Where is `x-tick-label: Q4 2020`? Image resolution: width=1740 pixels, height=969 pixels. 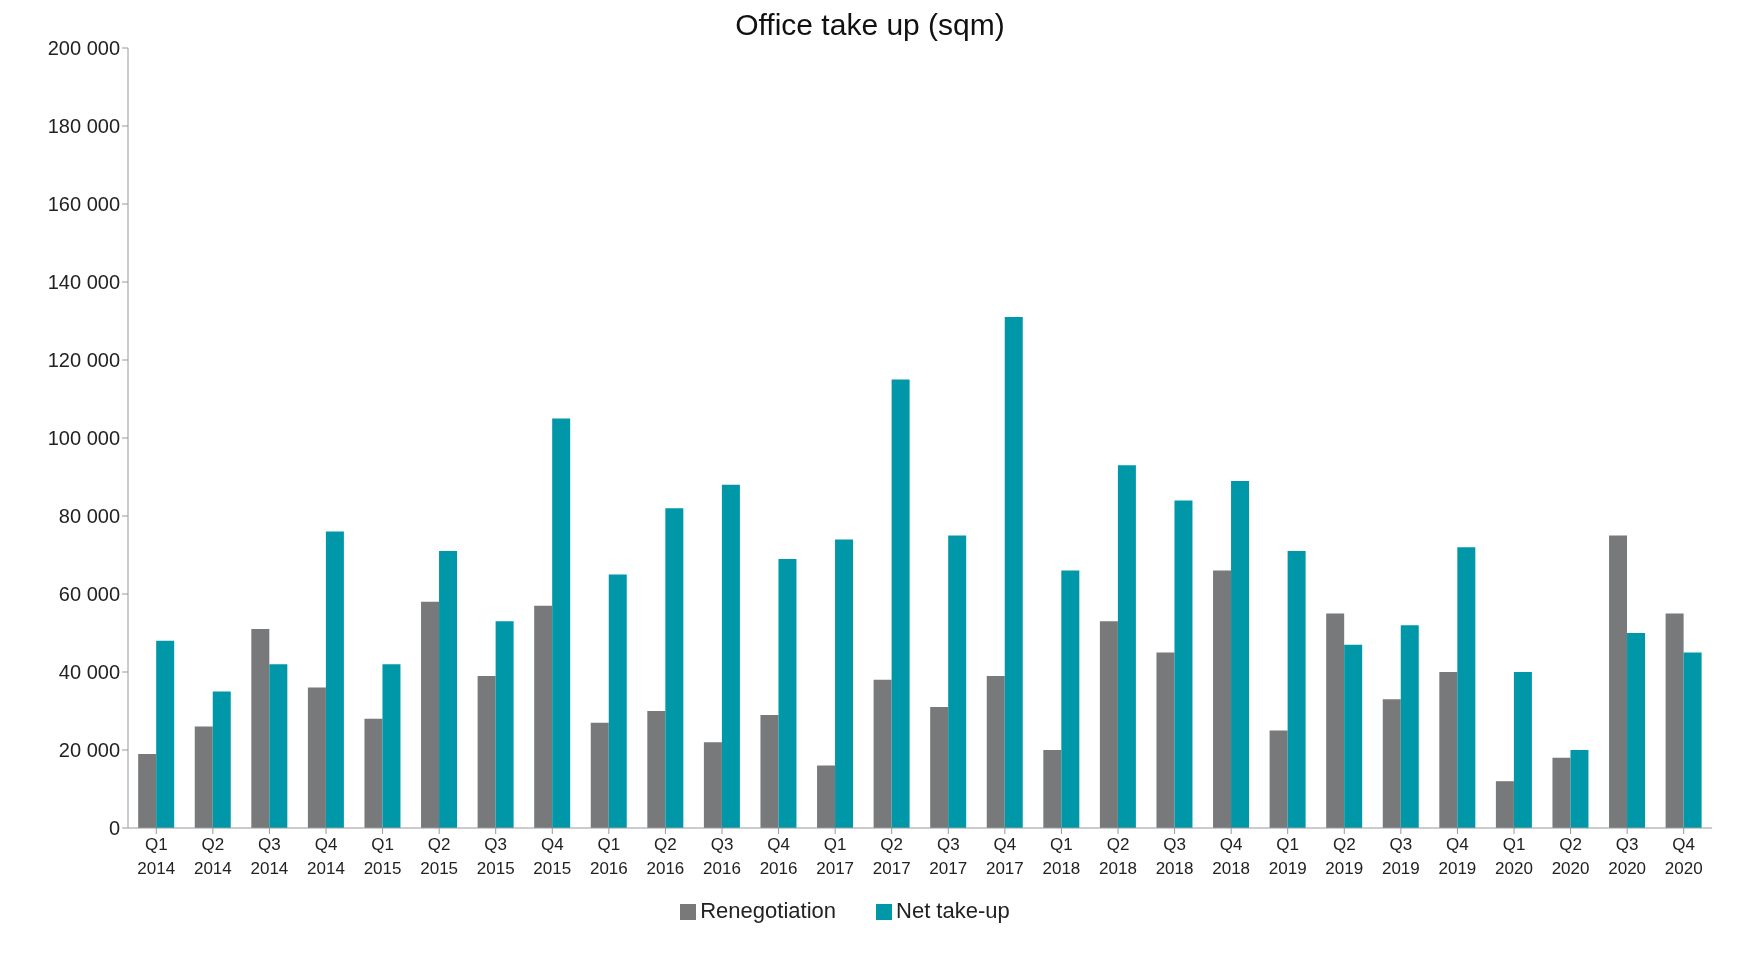 x-tick-label: Q4 2020 is located at coordinates (1683, 856).